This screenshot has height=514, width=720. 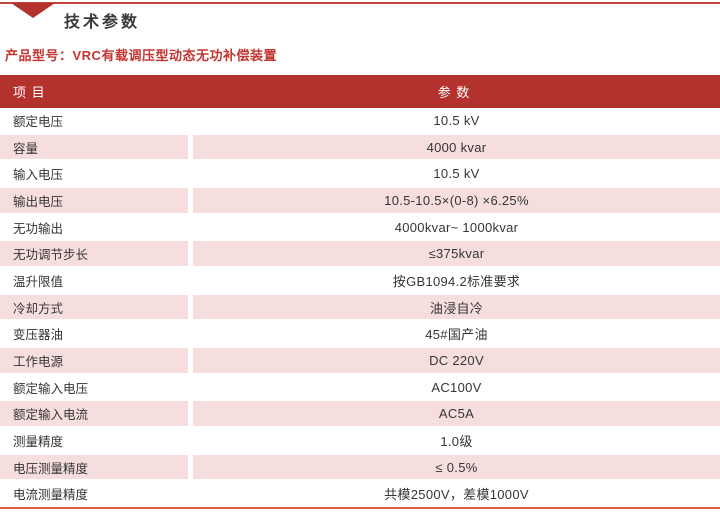 I want to click on bottom-accent-line, so click(x=360, y=508).